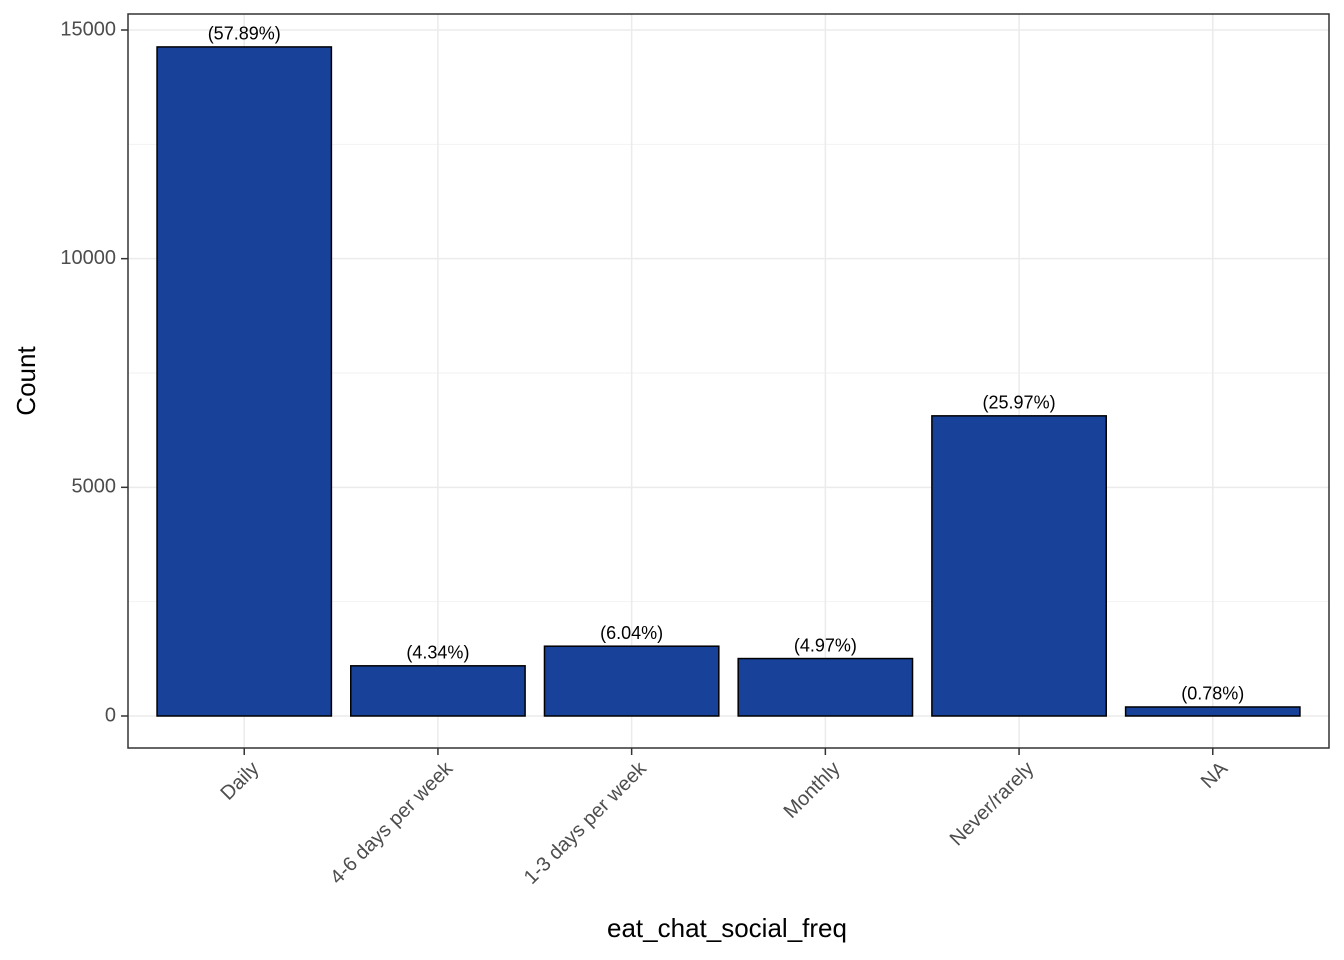 The height and width of the screenshot is (960, 1344). What do you see at coordinates (992, 804) in the screenshot?
I see `x-tick-label: Never/rarely` at bounding box center [992, 804].